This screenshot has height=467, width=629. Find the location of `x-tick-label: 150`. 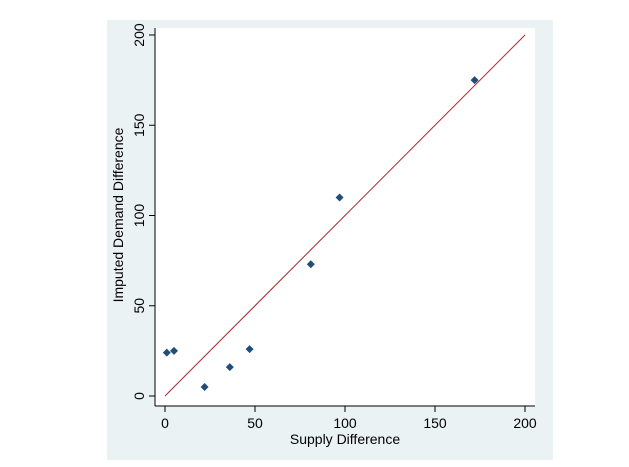

x-tick-label: 150 is located at coordinates (435, 423).